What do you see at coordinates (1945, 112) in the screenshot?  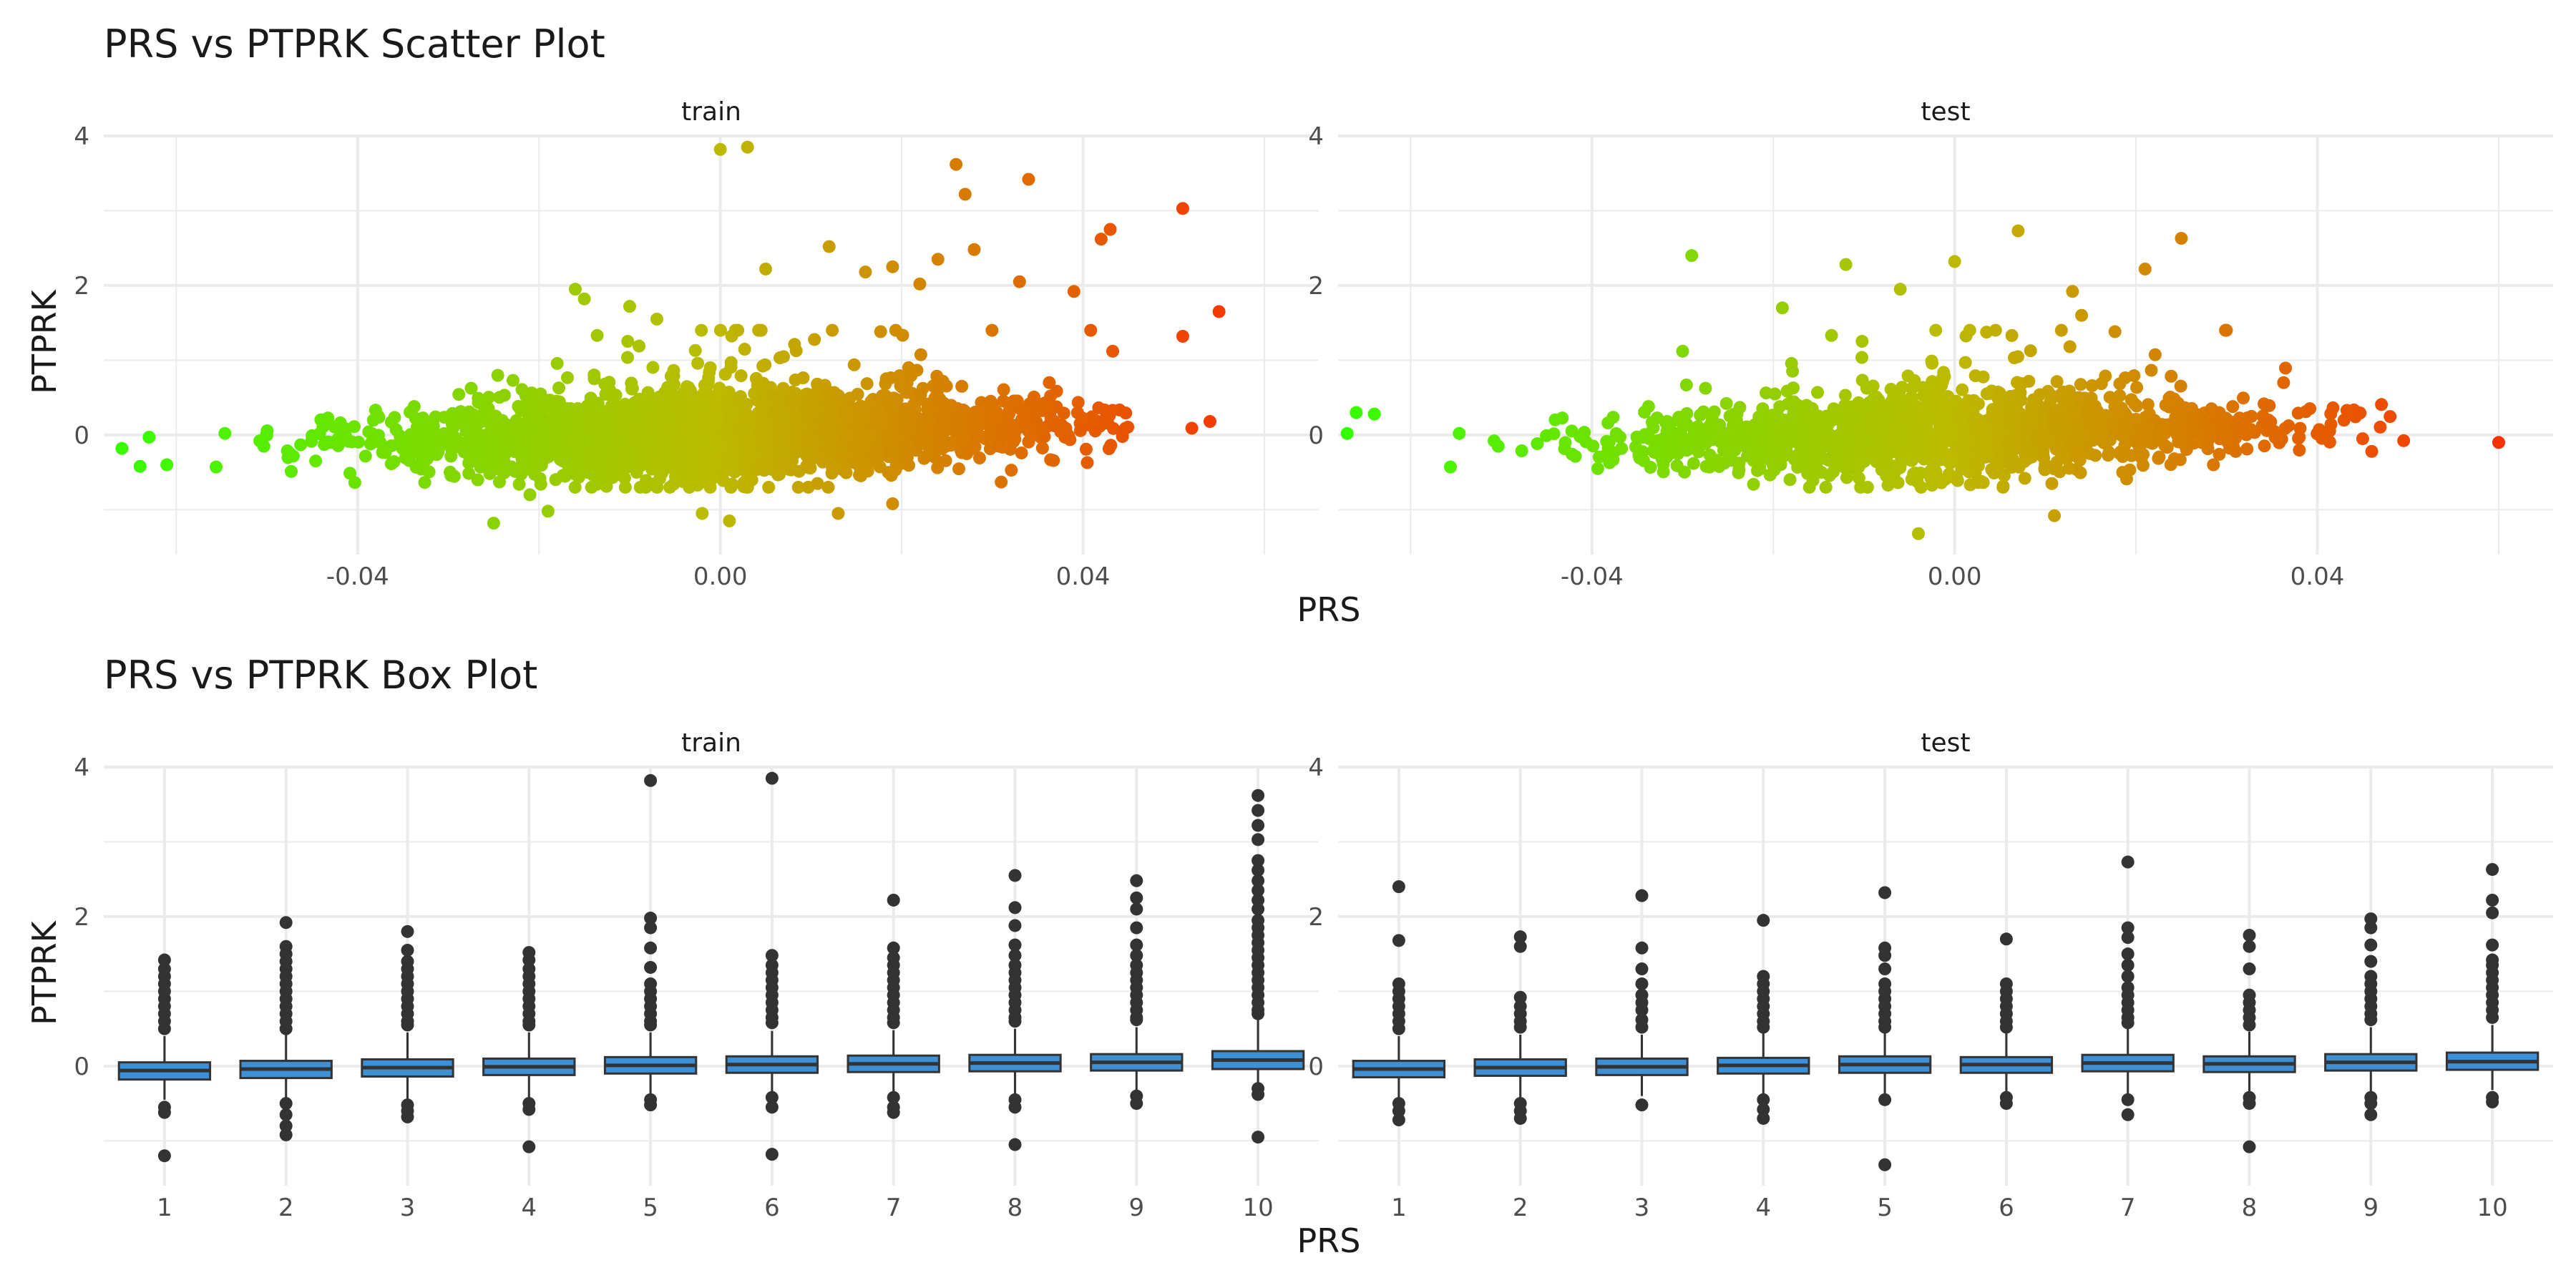 I see `scatter-strip-test: test` at bounding box center [1945, 112].